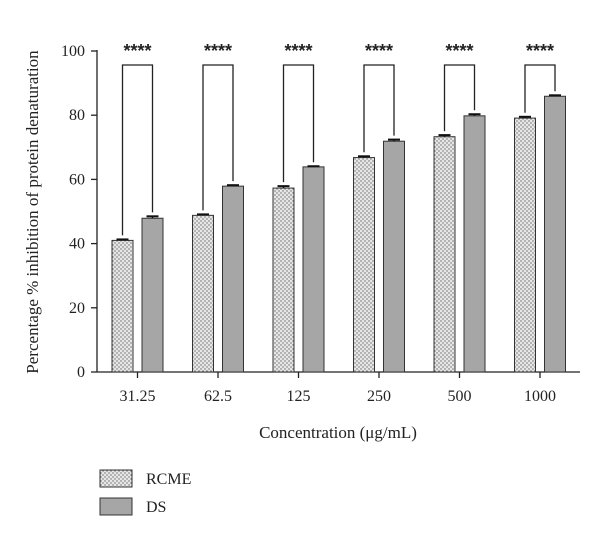 Image resolution: width=600 pixels, height=534 pixels. What do you see at coordinates (81, 372) in the screenshot?
I see `y-tick-label: 0` at bounding box center [81, 372].